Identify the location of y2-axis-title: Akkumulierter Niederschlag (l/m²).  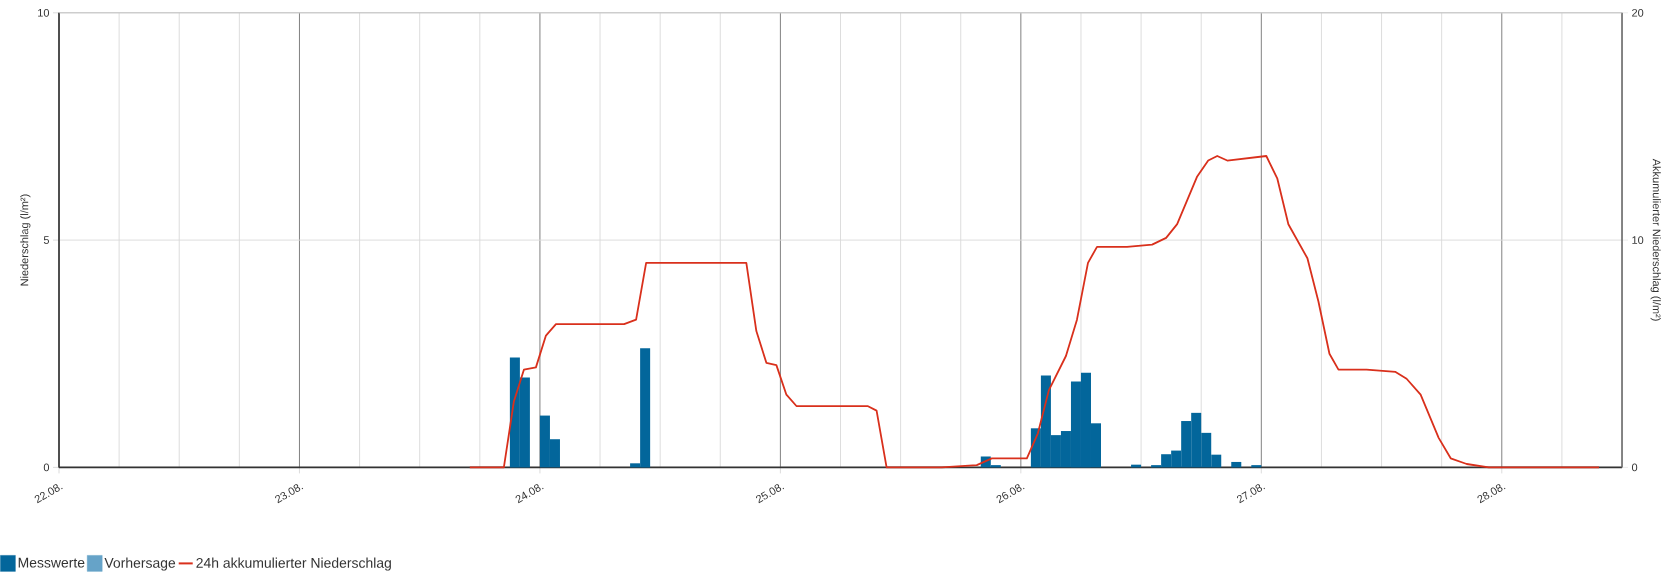
(1655, 239).